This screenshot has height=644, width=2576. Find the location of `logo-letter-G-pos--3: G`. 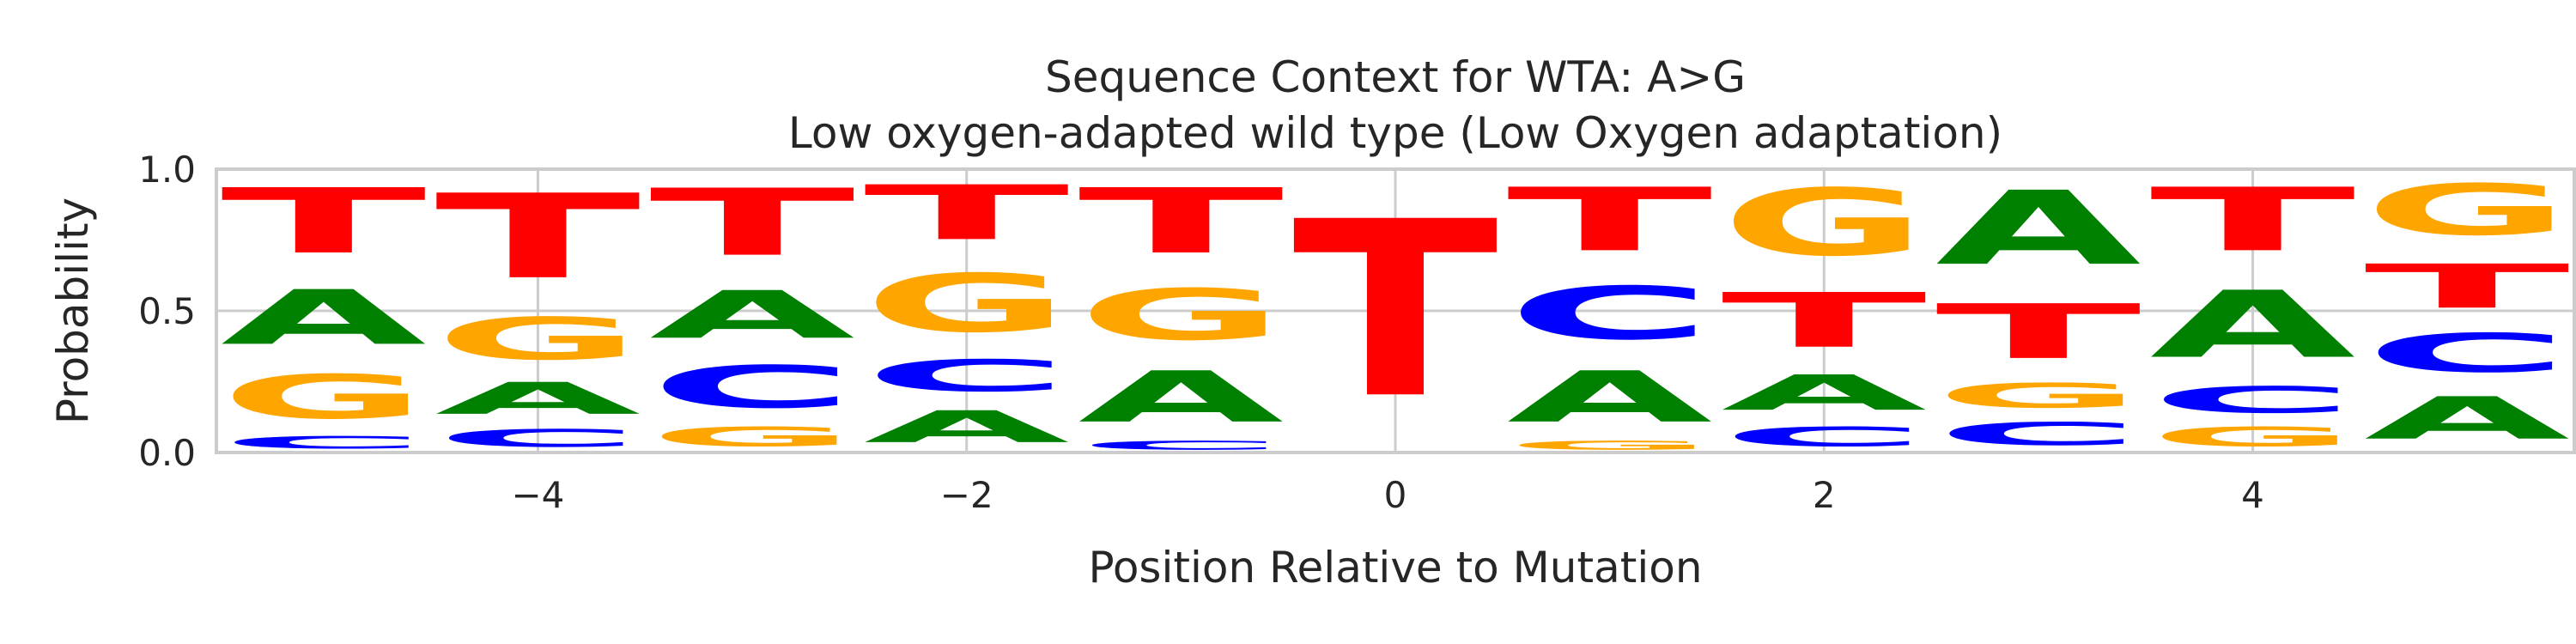

logo-letter-G-pos--3: G is located at coordinates (752, 438).